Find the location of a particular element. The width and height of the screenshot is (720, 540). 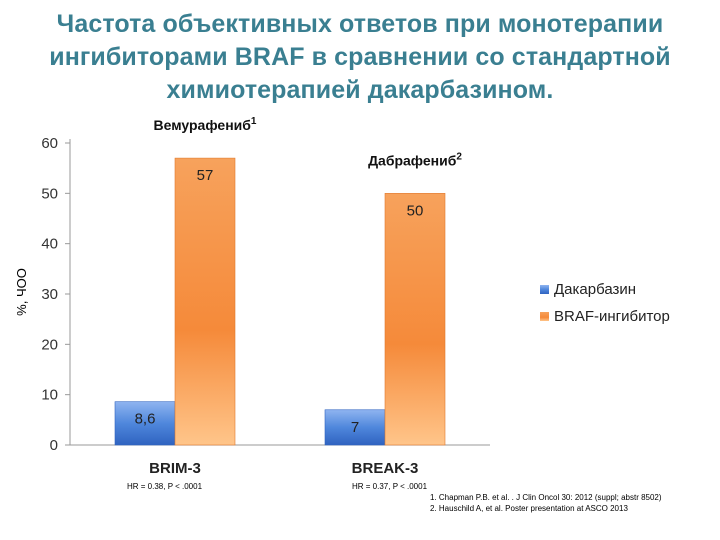

legend-label: BRAF-ингибитор is located at coordinates (612, 316).